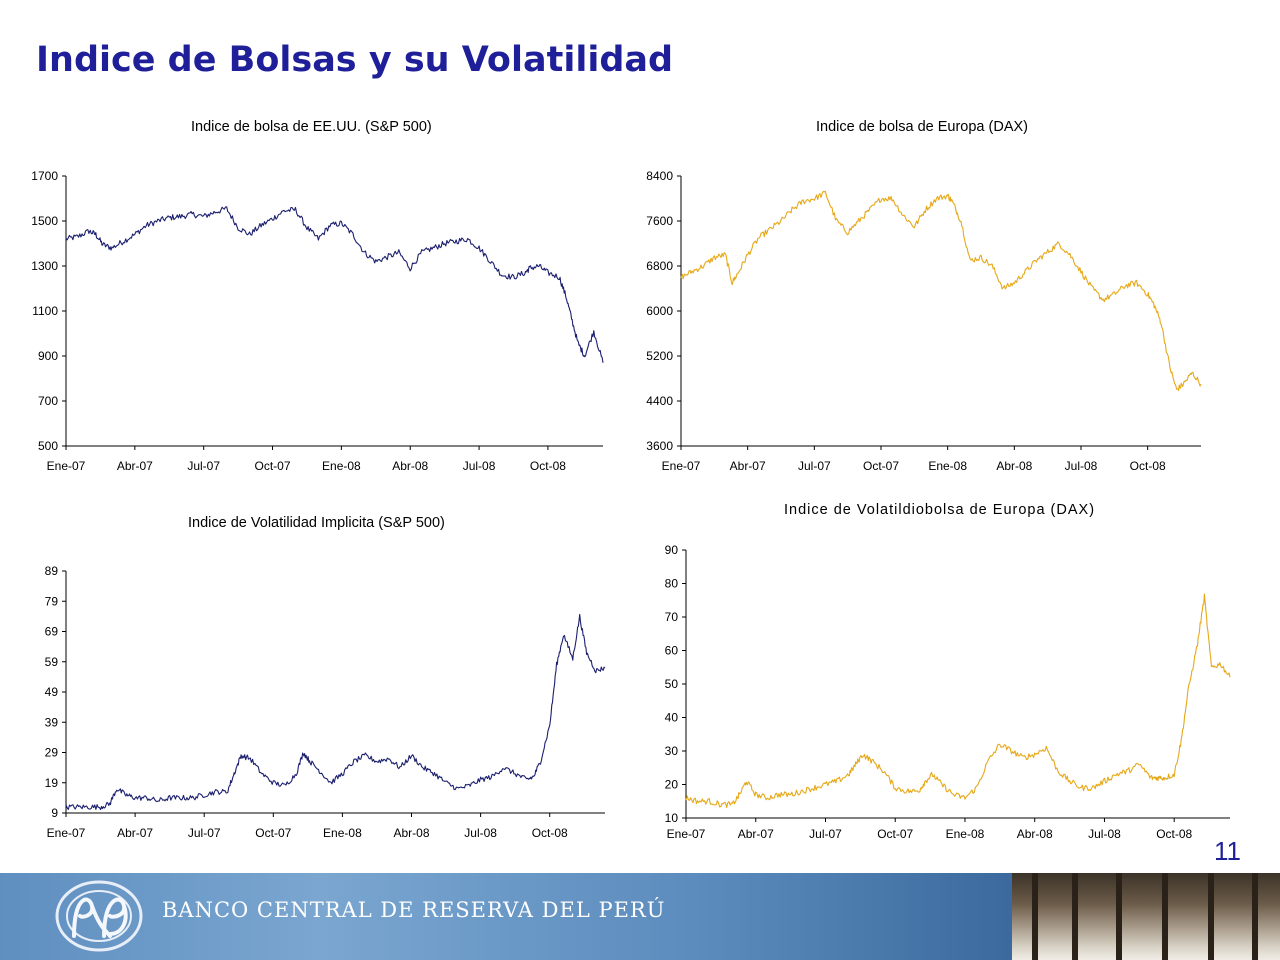 The width and height of the screenshot is (1280, 960). Describe the element at coordinates (44, 221) in the screenshot. I see `sp500-y-tick-label: 1500` at that location.